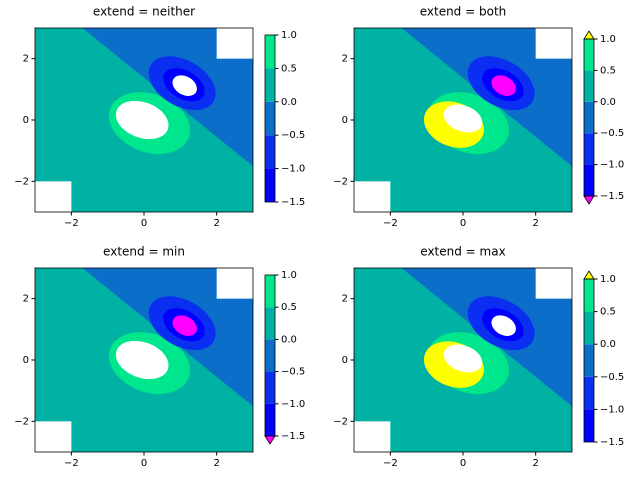 This screenshot has height=480, width=640. Describe the element at coordinates (144, 252) in the screenshot. I see `chart-title: extend = min` at that location.